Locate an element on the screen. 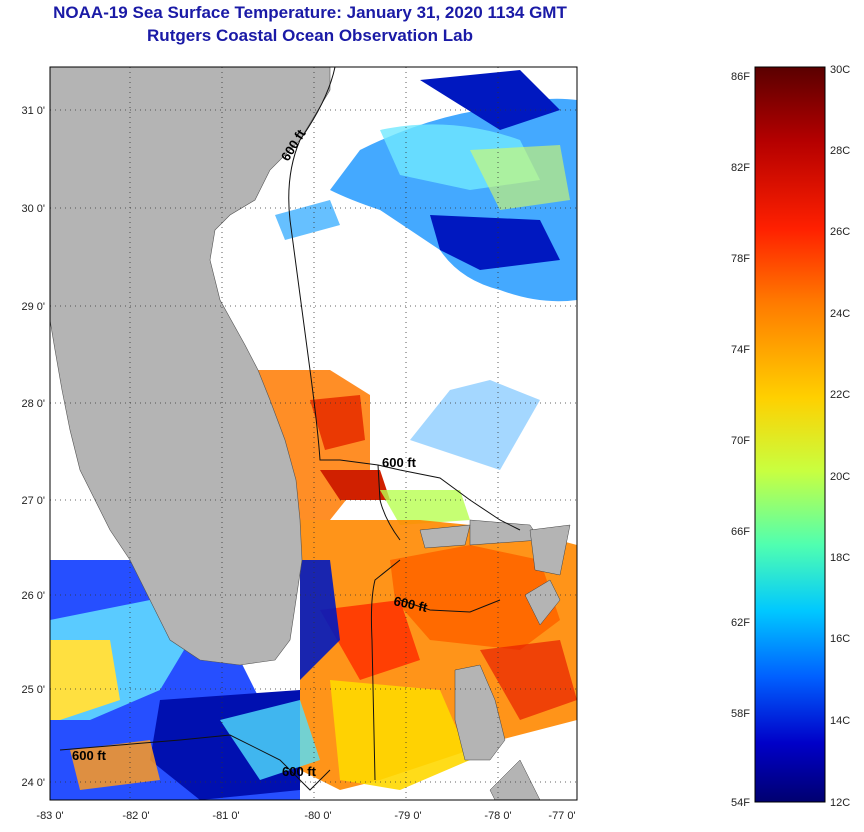 The width and height of the screenshot is (864, 832). bahamas-land is located at coordinates (495, 659).